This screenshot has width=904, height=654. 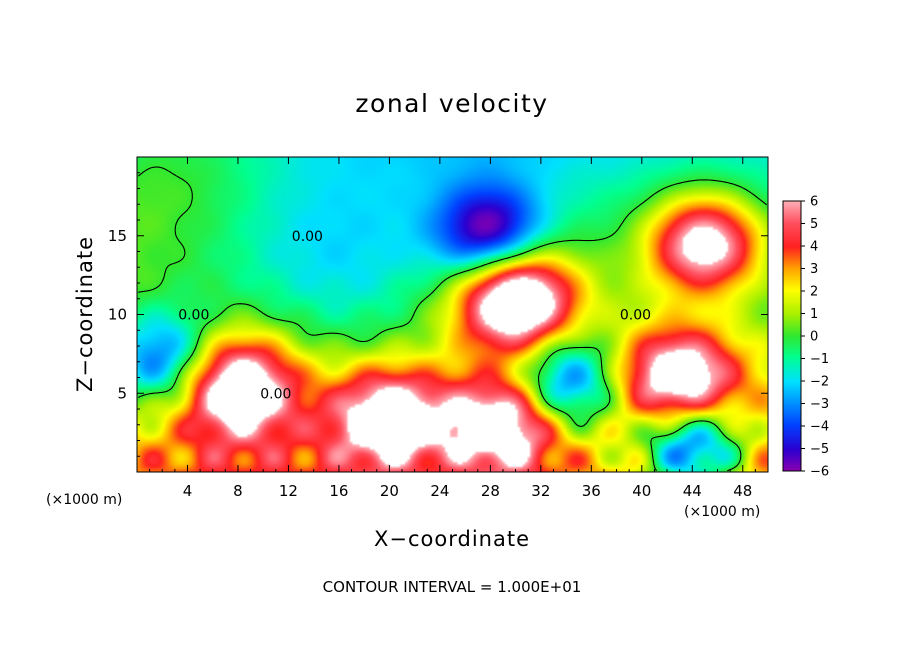 I want to click on x-unit-label-left: (×1000 m), so click(x=84, y=500).